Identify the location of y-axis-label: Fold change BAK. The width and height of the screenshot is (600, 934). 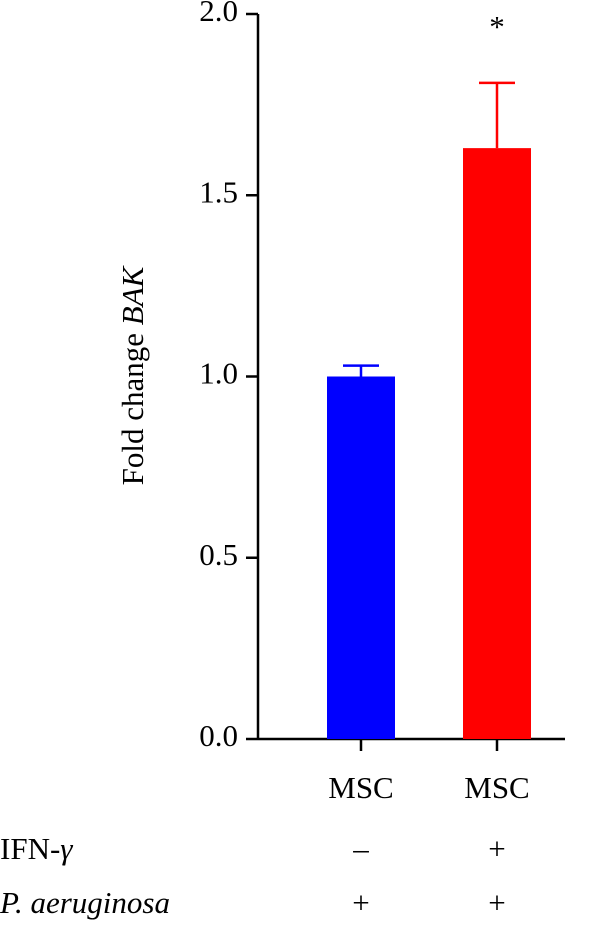
(132, 374).